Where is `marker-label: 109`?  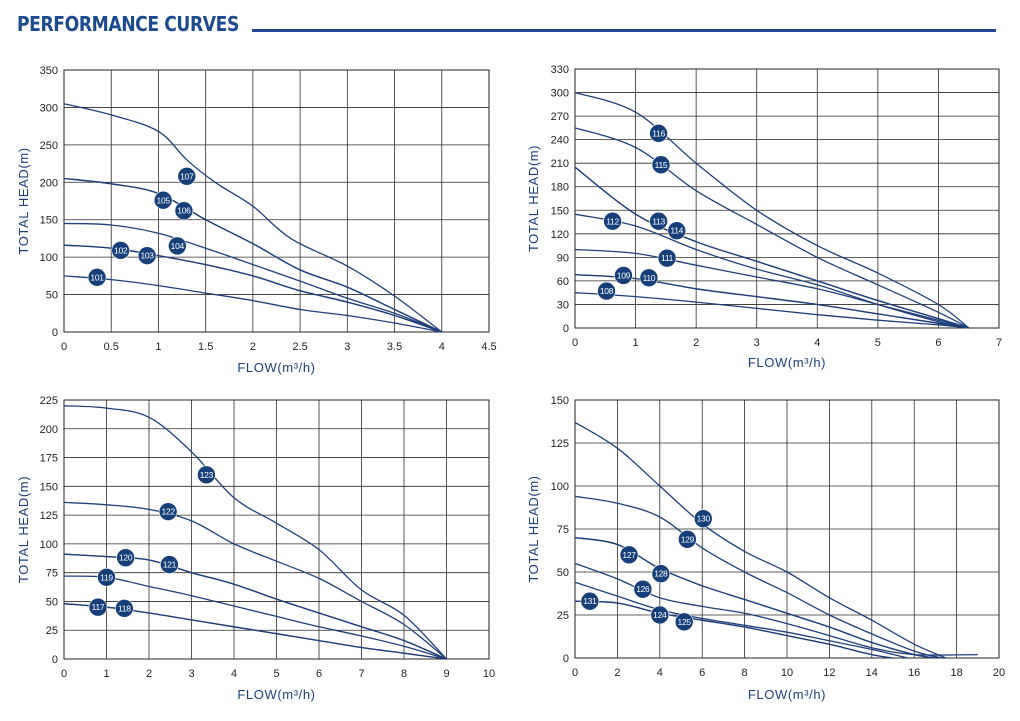
marker-label: 109 is located at coordinates (624, 275).